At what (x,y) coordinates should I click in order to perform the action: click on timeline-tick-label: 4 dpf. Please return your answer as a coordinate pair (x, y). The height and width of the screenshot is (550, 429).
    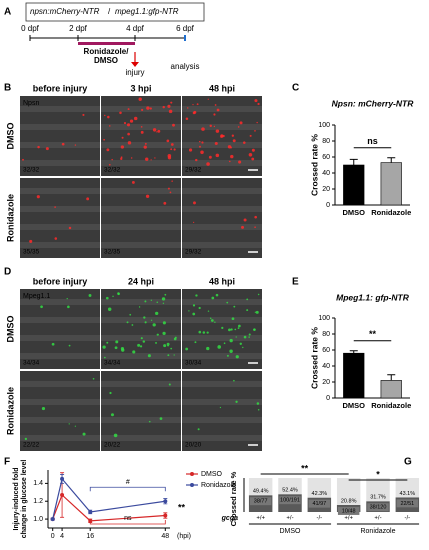
    Looking at the image, I should click on (135, 28).